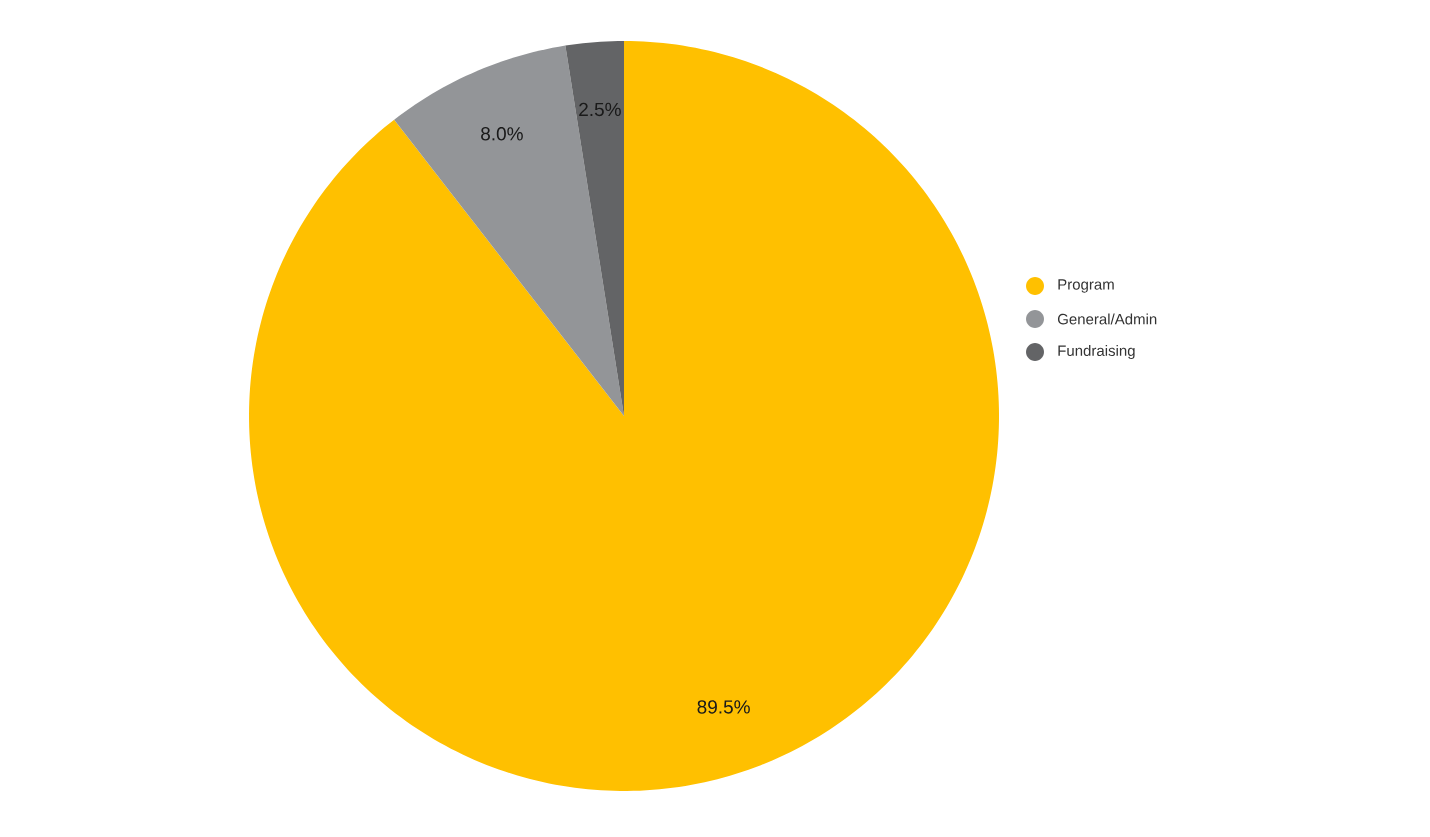 The width and height of the screenshot is (1430, 837). Describe the element at coordinates (723, 707) in the screenshot. I see `data-label: 89.5%` at that location.